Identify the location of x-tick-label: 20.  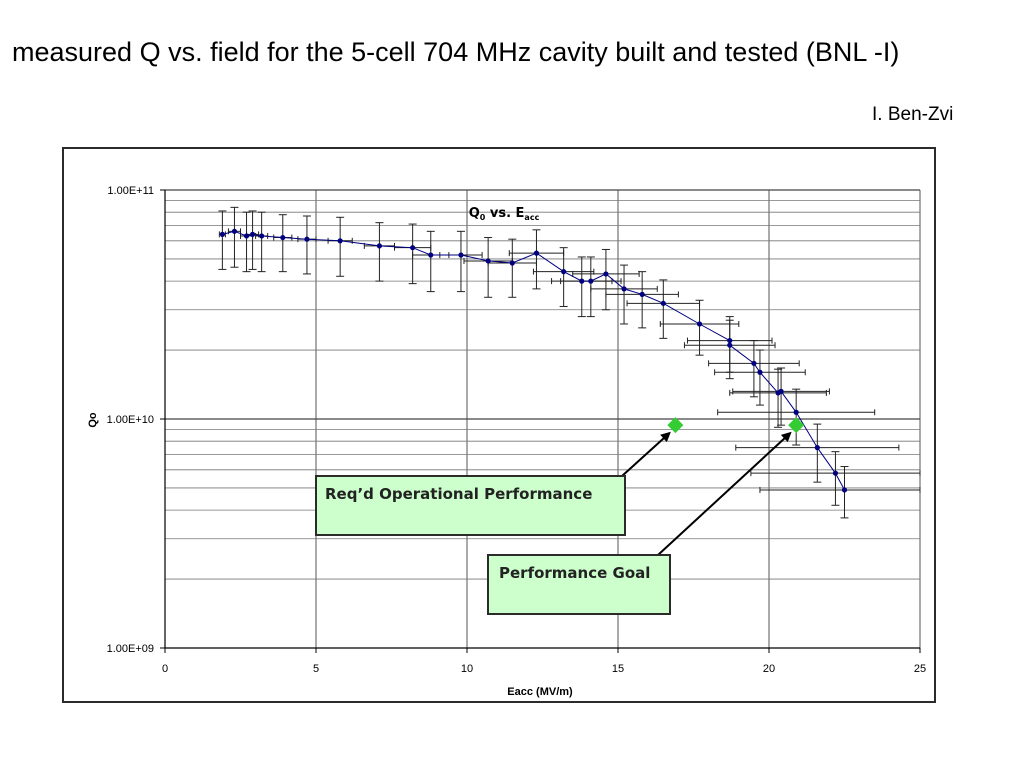
(769, 669).